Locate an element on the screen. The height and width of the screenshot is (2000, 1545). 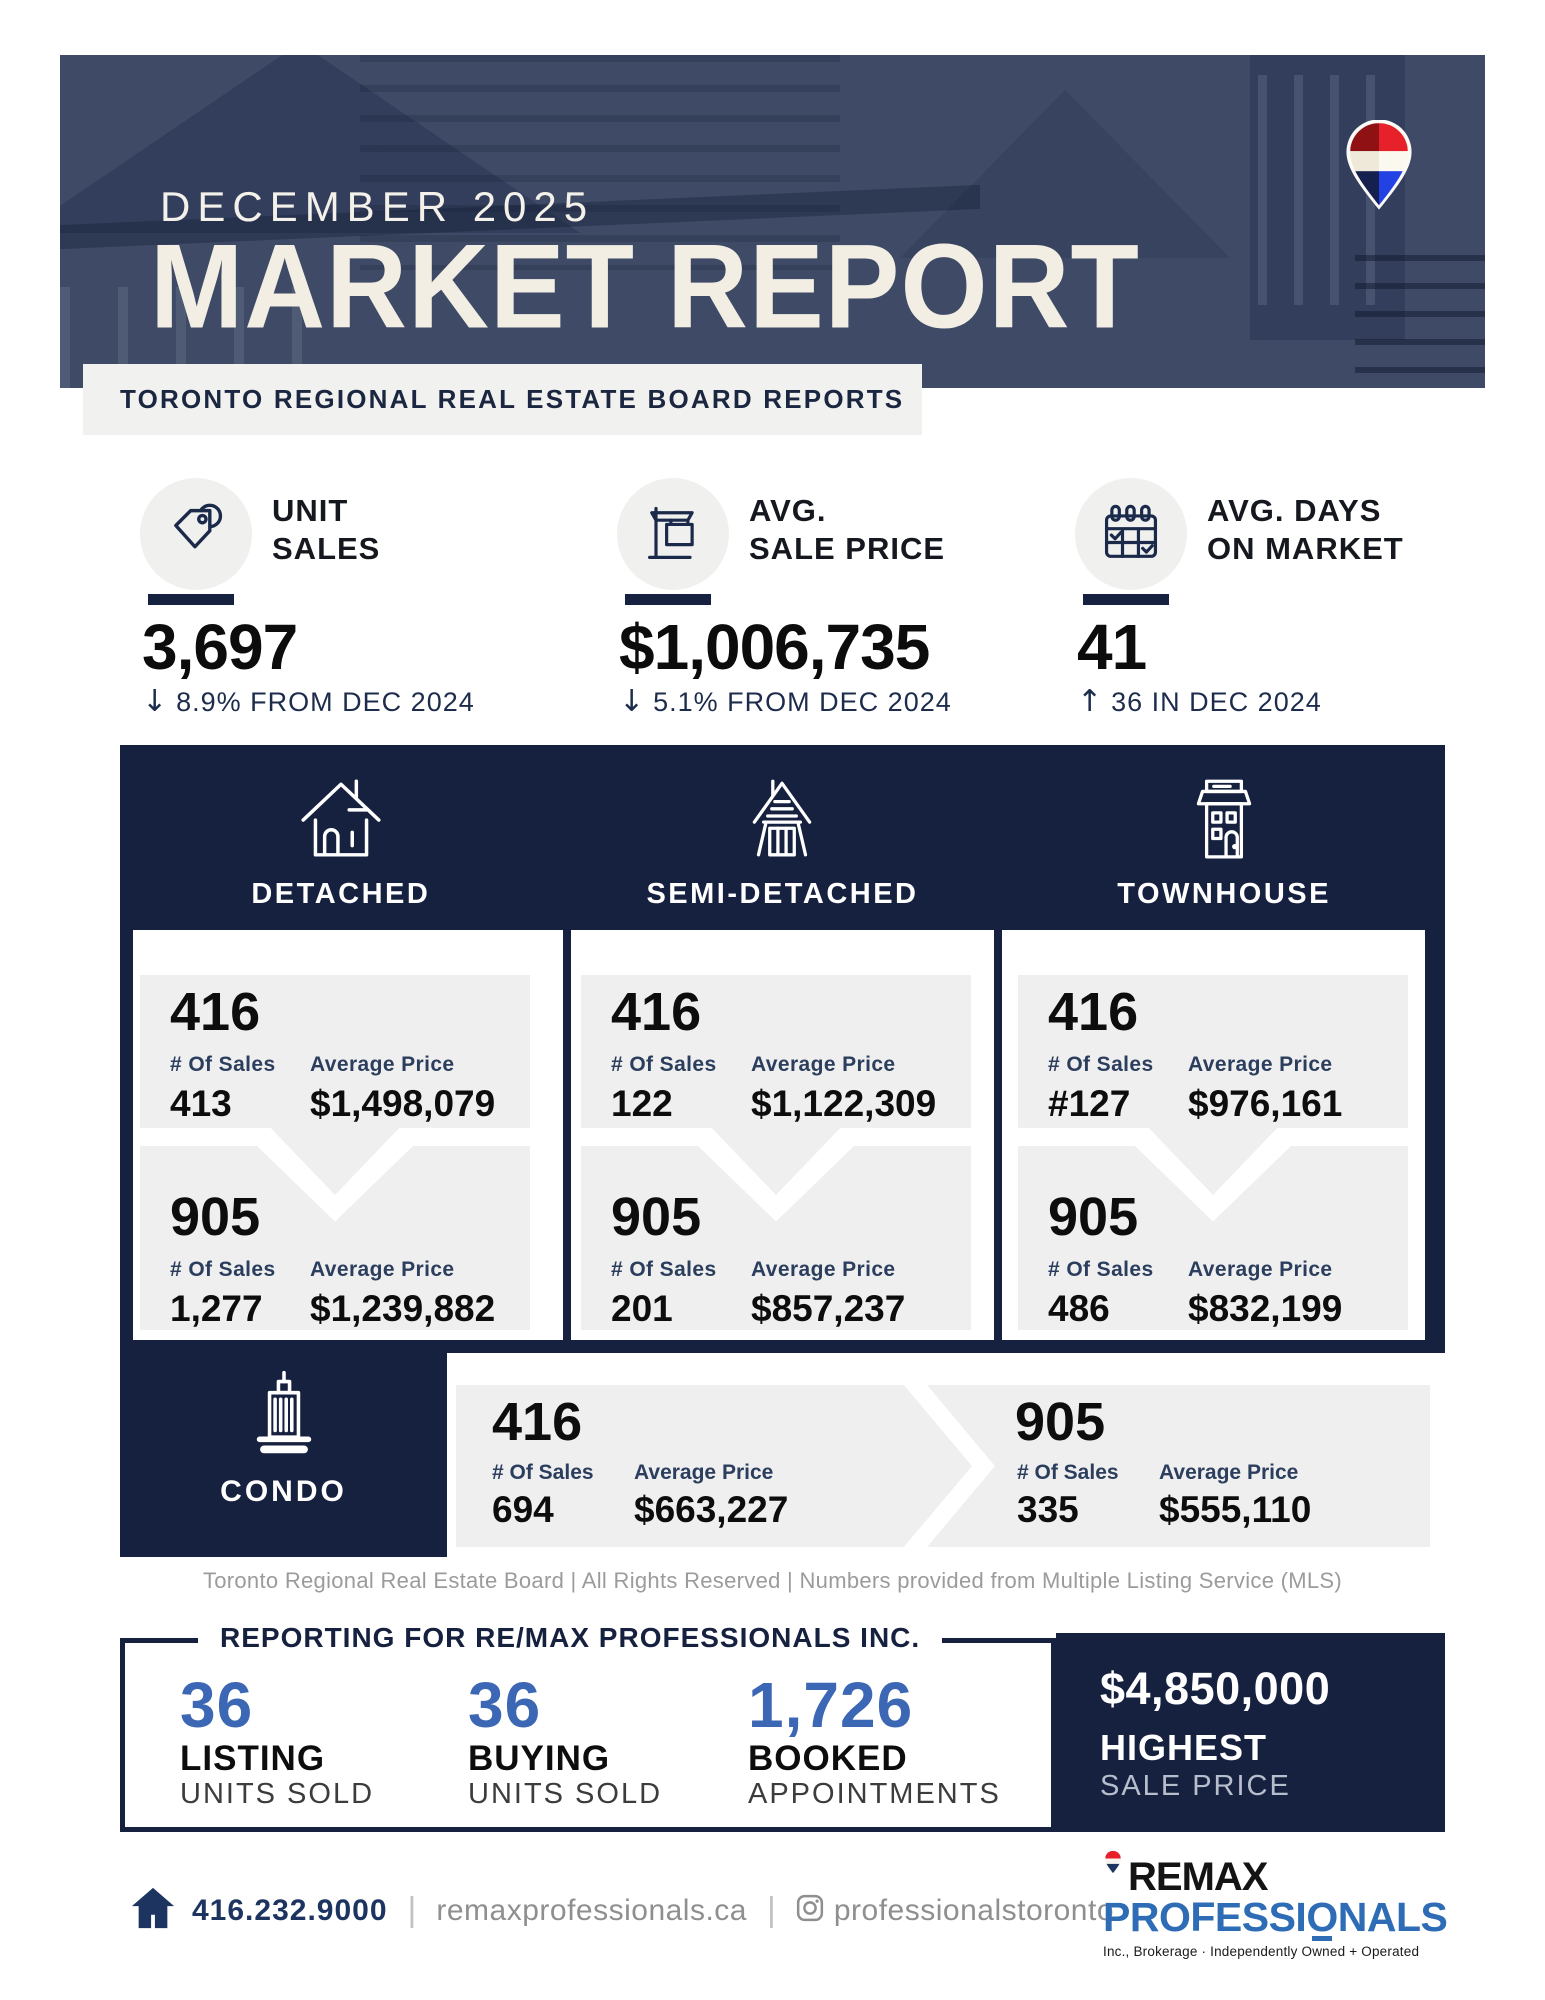
townhouse-icon is located at coordinates (1224, 806).